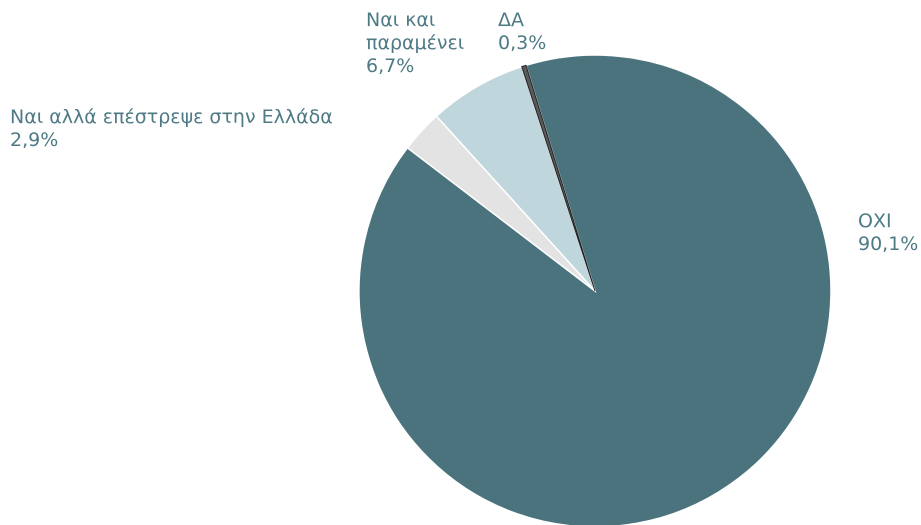 Image resolution: width=921 pixels, height=525 pixels. Describe the element at coordinates (415, 31) in the screenshot. I see `category-label: Ναι και παραμένει` at that location.